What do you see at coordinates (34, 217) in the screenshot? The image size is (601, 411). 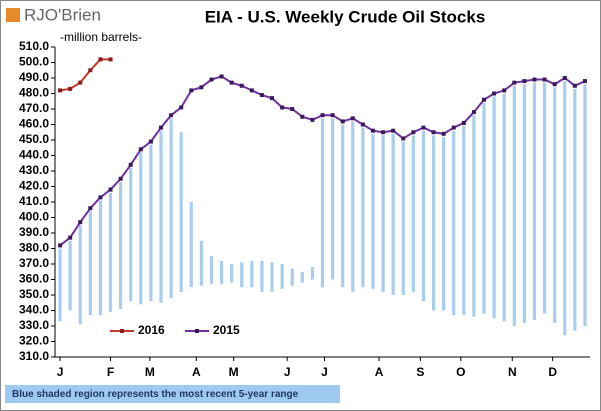 I see `y-tick-label: 400.0` at bounding box center [34, 217].